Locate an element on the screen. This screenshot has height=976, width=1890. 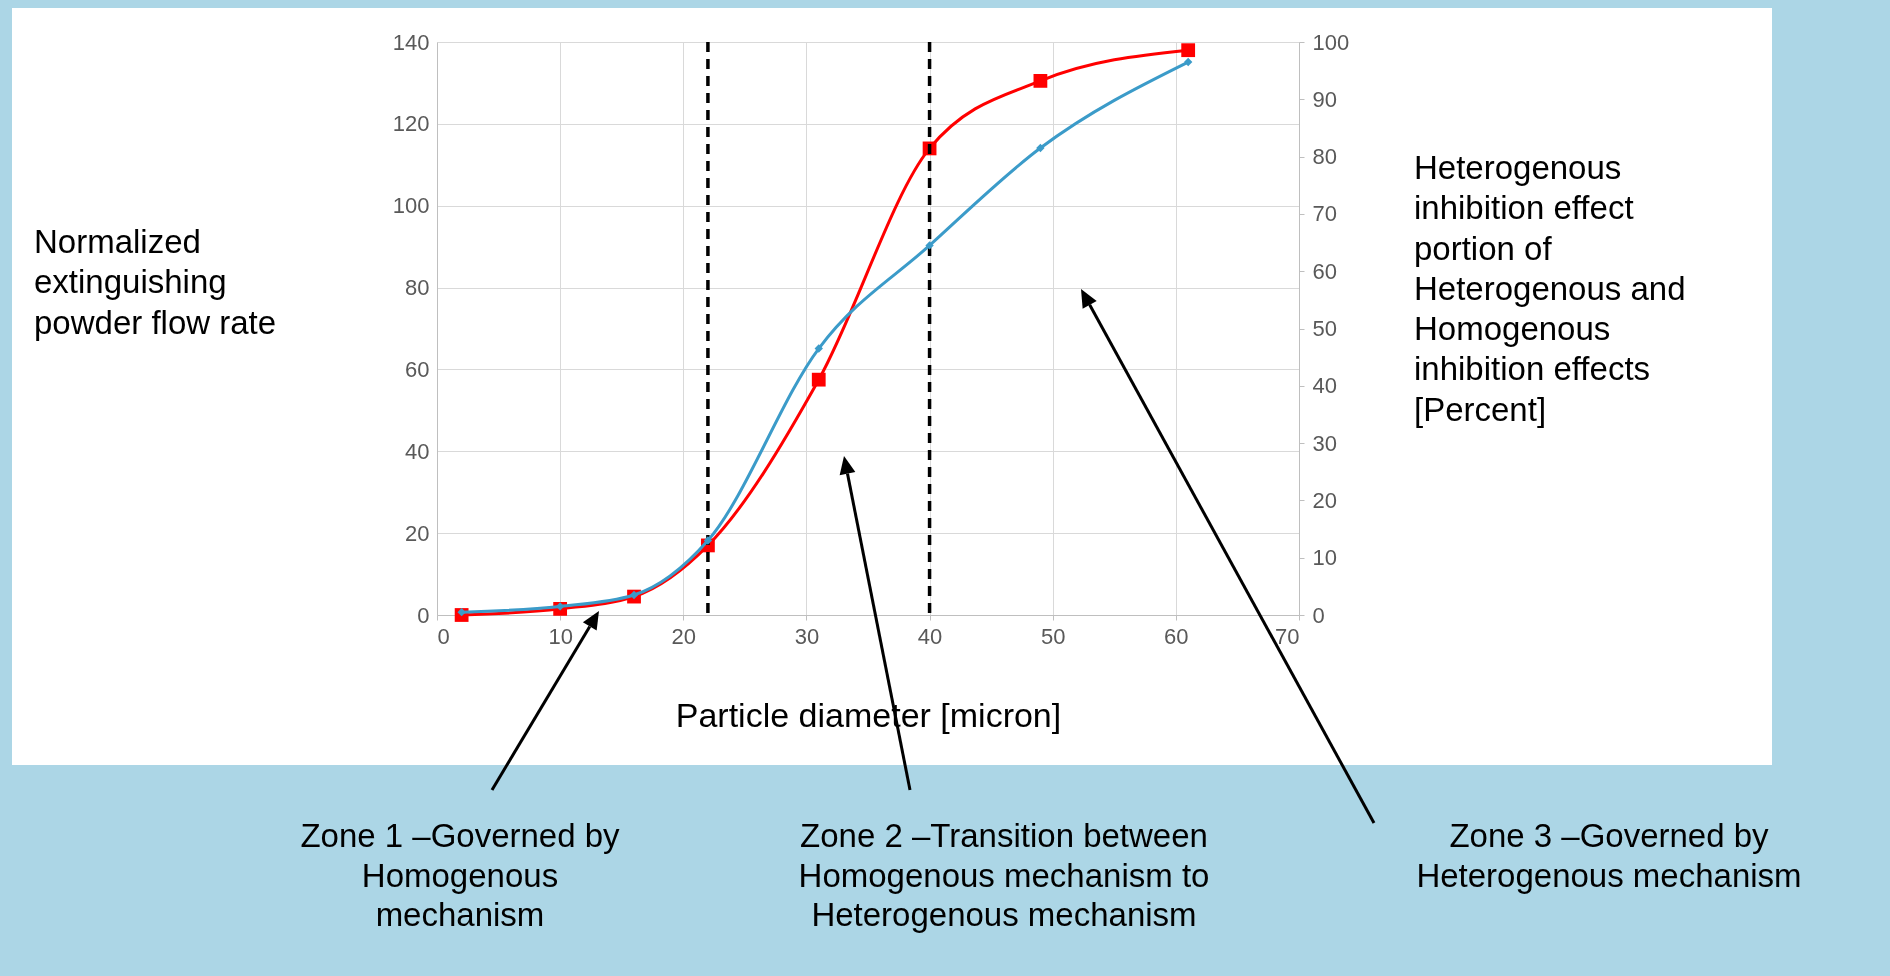
y-tick-label: 80 is located at coordinates (417, 288).